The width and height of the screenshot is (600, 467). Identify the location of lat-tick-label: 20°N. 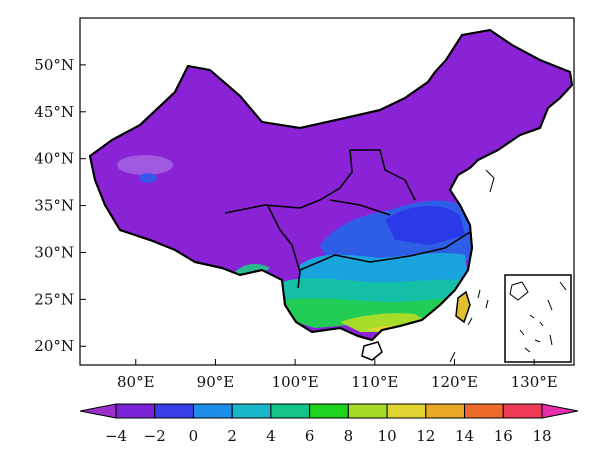
(54, 346).